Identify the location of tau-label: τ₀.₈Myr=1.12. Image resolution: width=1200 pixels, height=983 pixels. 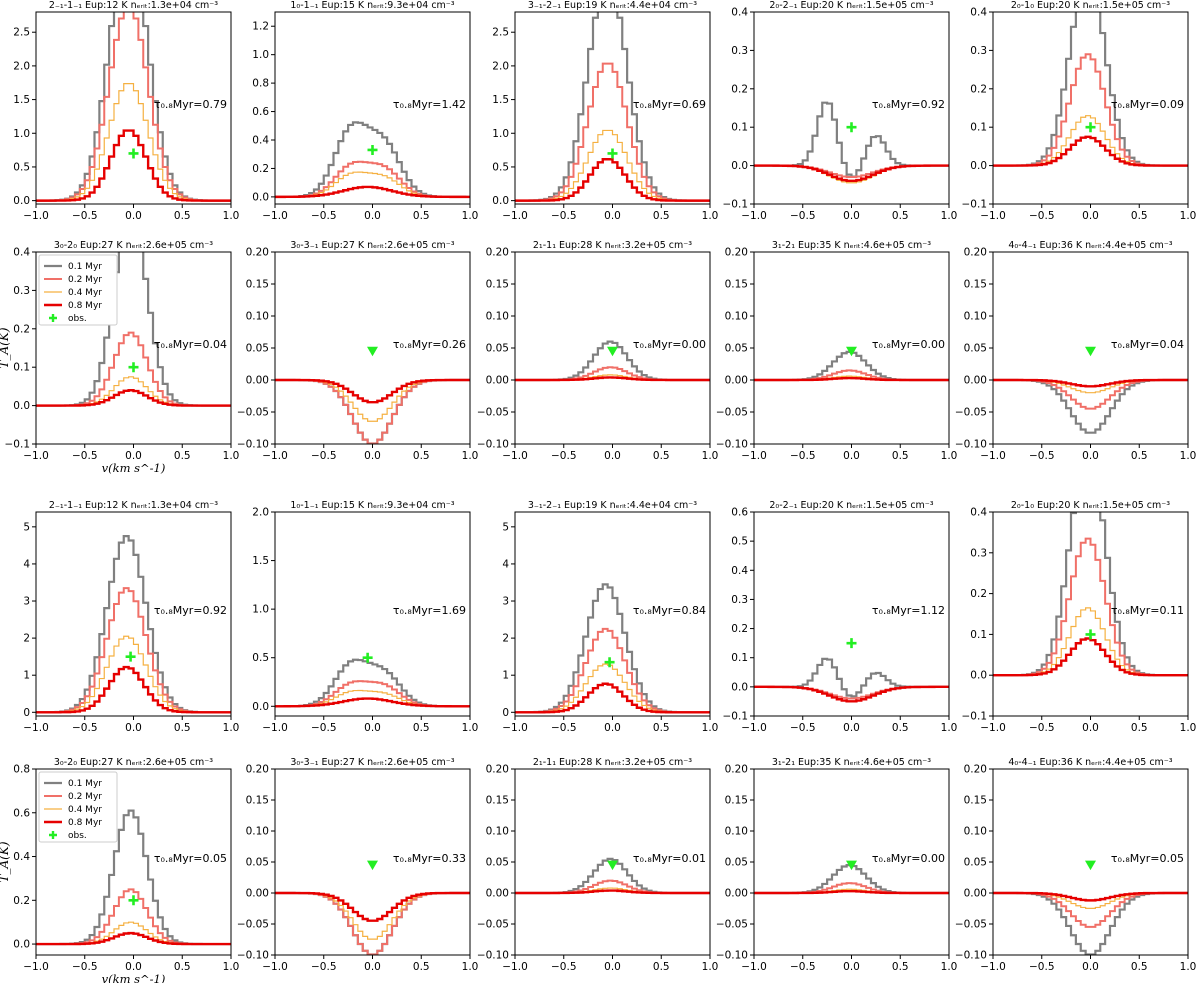
(908, 610).